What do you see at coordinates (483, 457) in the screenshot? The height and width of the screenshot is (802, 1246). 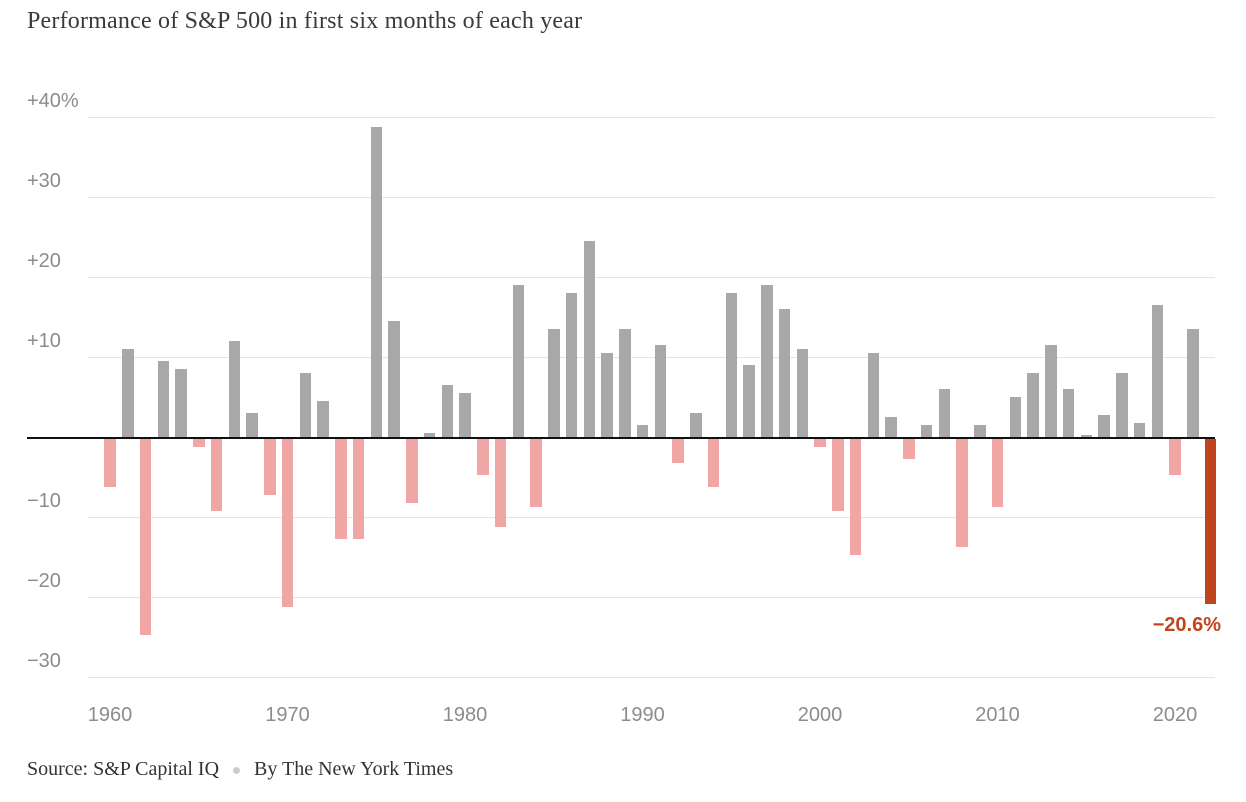 I see `bar-1981` at bounding box center [483, 457].